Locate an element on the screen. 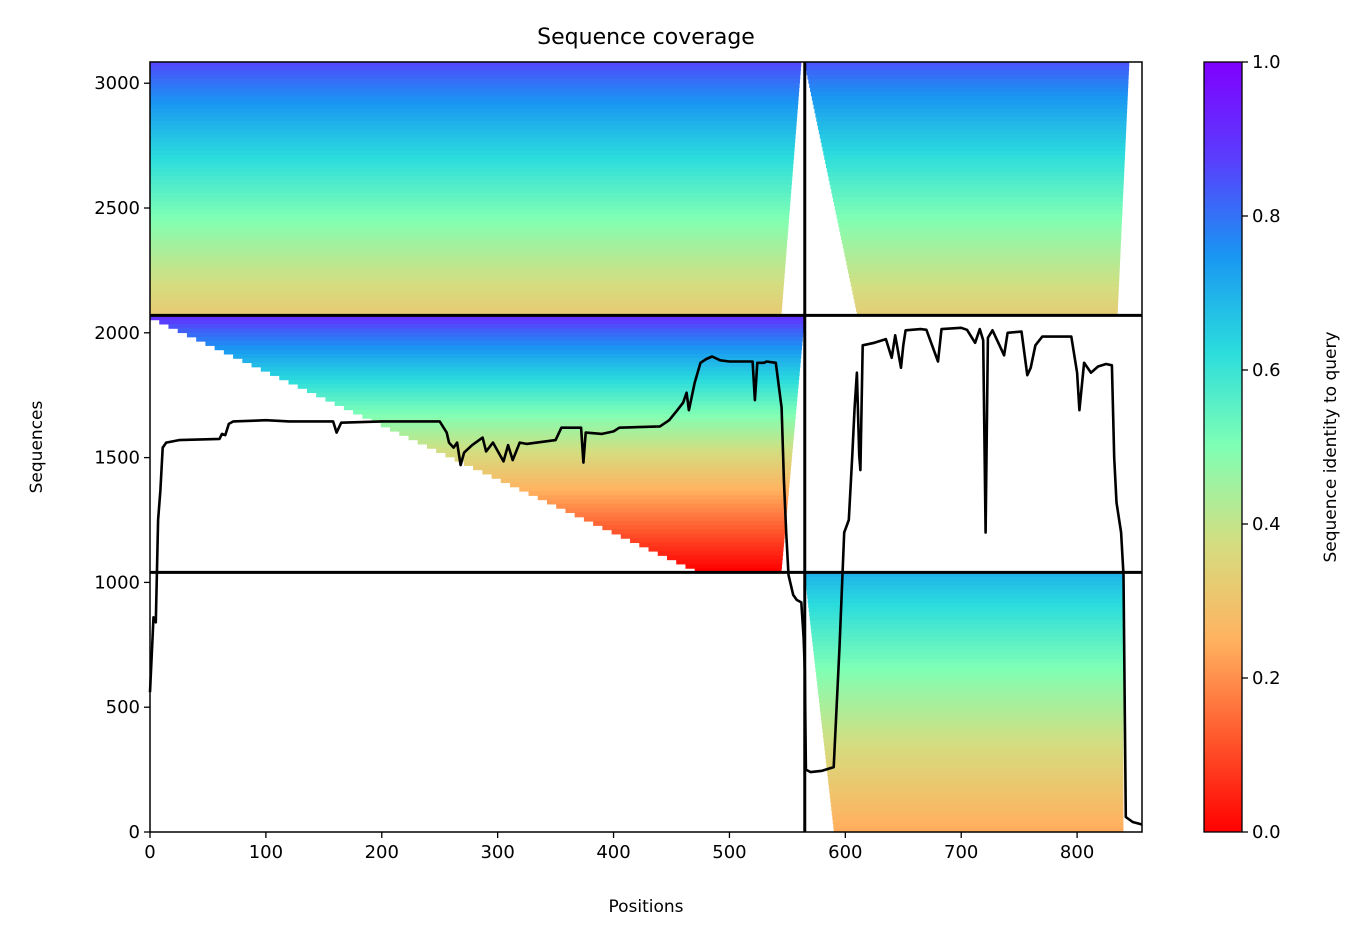 Image resolution: width=1364 pixels, height=939 pixels. colorbar-tick-label: 1.0 is located at coordinates (1266, 62).